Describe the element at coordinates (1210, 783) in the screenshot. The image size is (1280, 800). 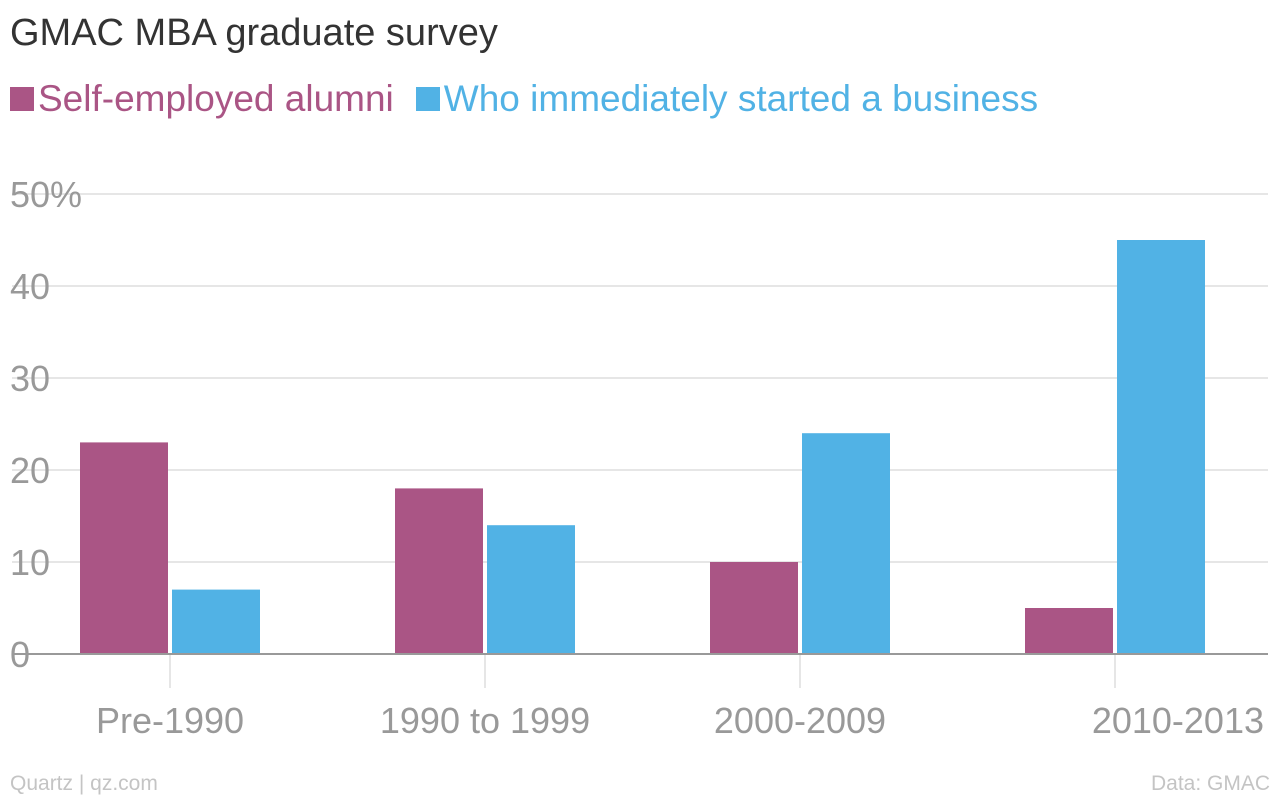
I see `data-source: Data: GMAC` at that location.